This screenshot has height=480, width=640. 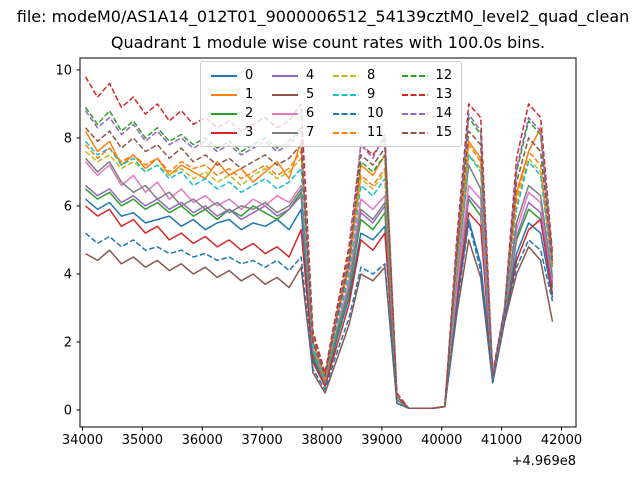 What do you see at coordinates (561, 440) in the screenshot?
I see `x-tick-label: 42000` at bounding box center [561, 440].